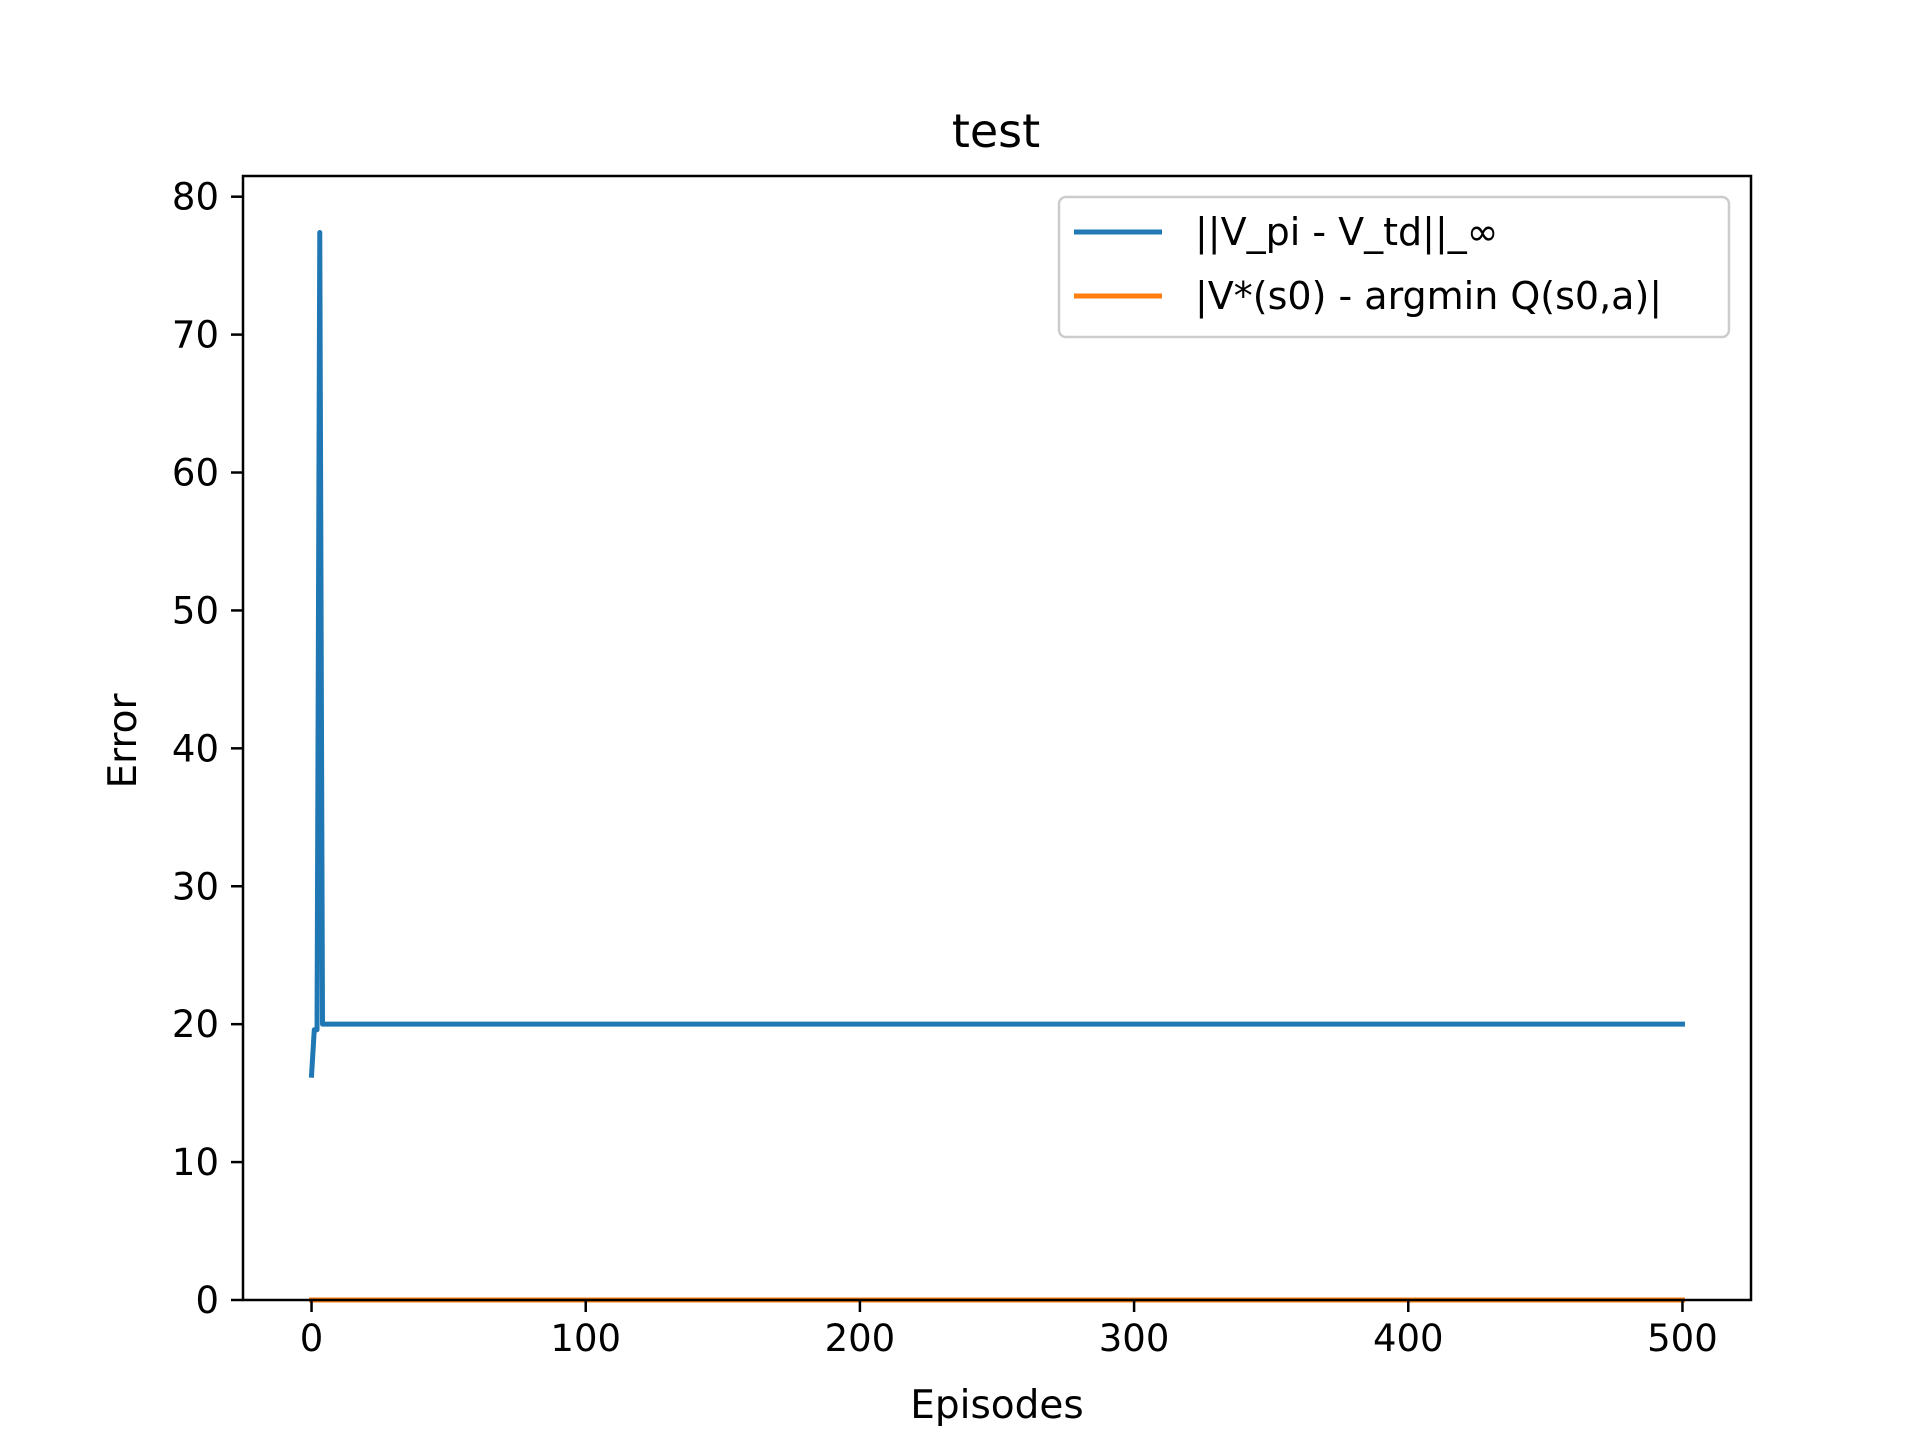 Image resolution: width=1920 pixels, height=1440 pixels. Describe the element at coordinates (1134, 1338) in the screenshot. I see `x-tick-label: 300` at that location.